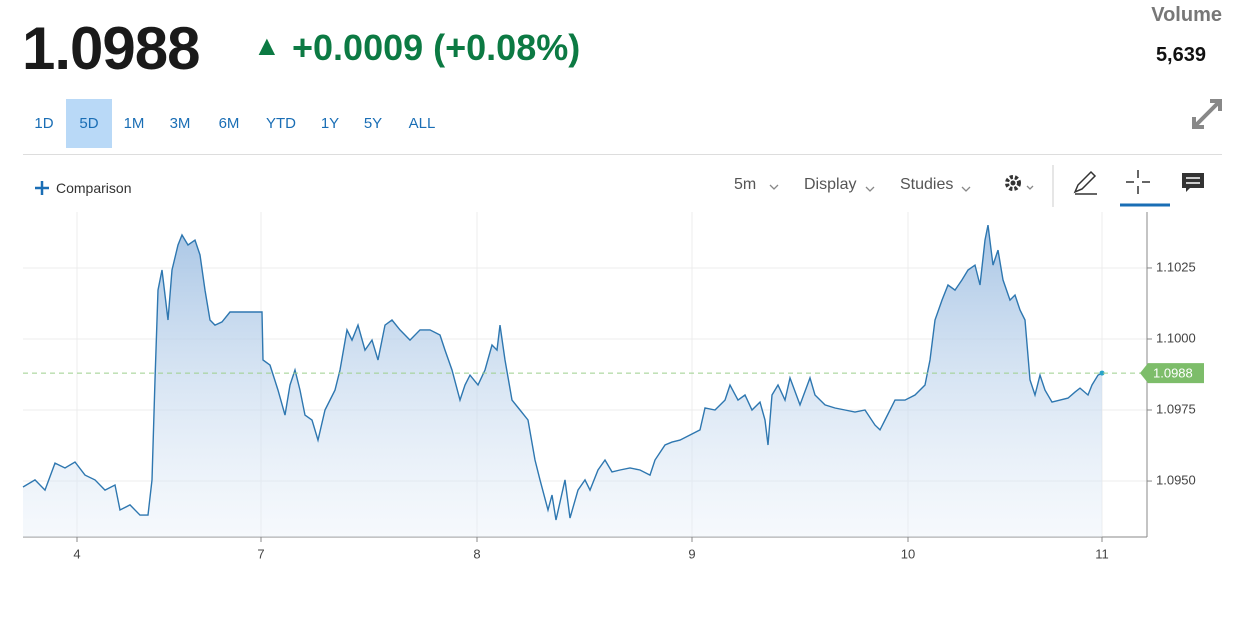  What do you see at coordinates (1180, 55) in the screenshot?
I see `volume: 5,639` at bounding box center [1180, 55].